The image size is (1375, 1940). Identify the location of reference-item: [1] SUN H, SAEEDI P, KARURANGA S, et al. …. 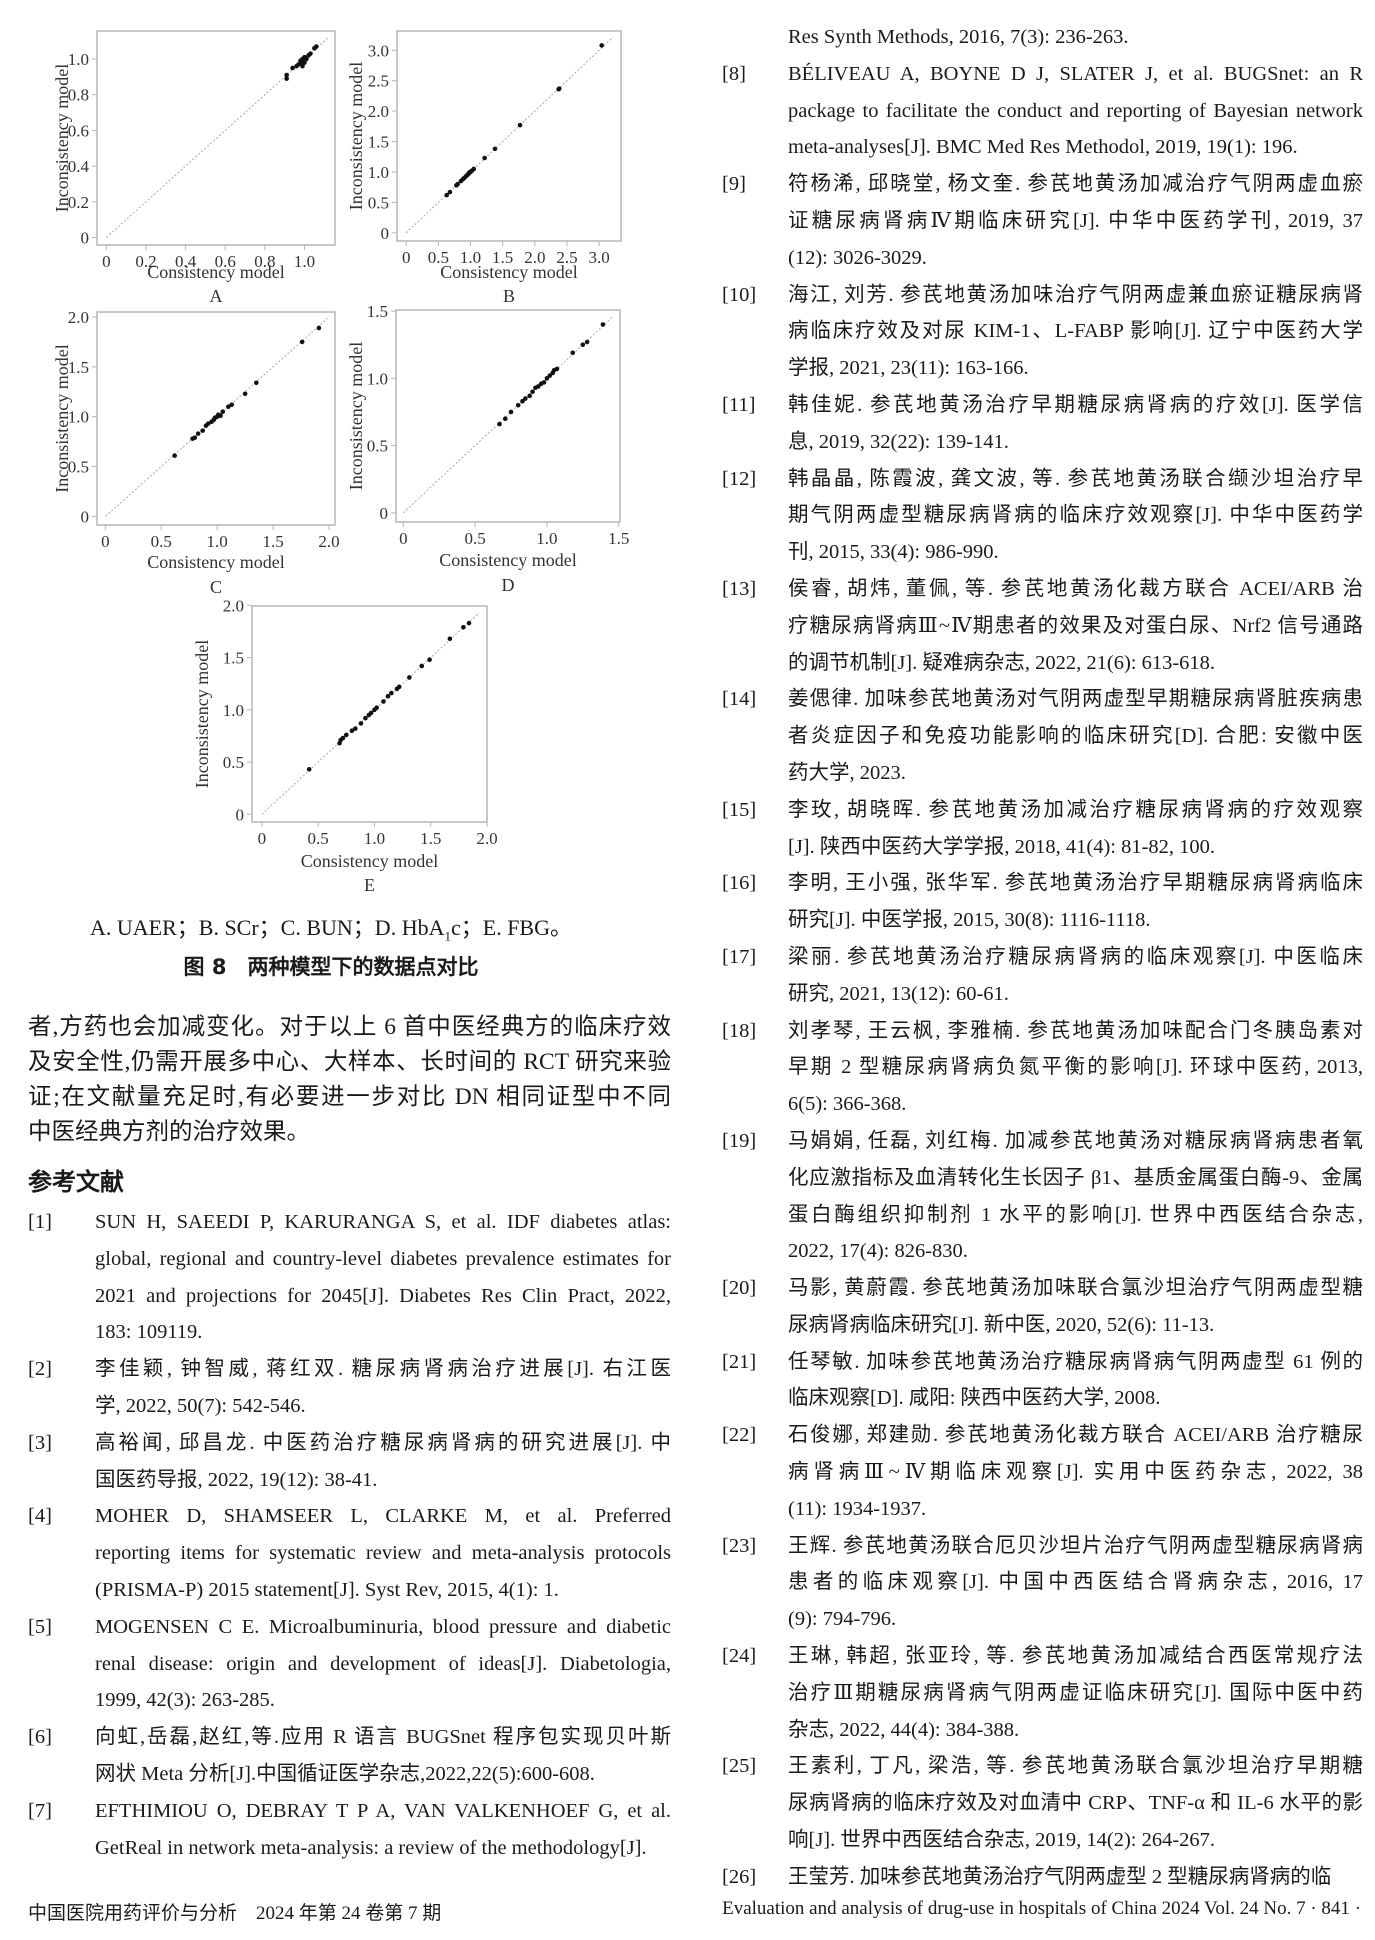
(349, 1277).